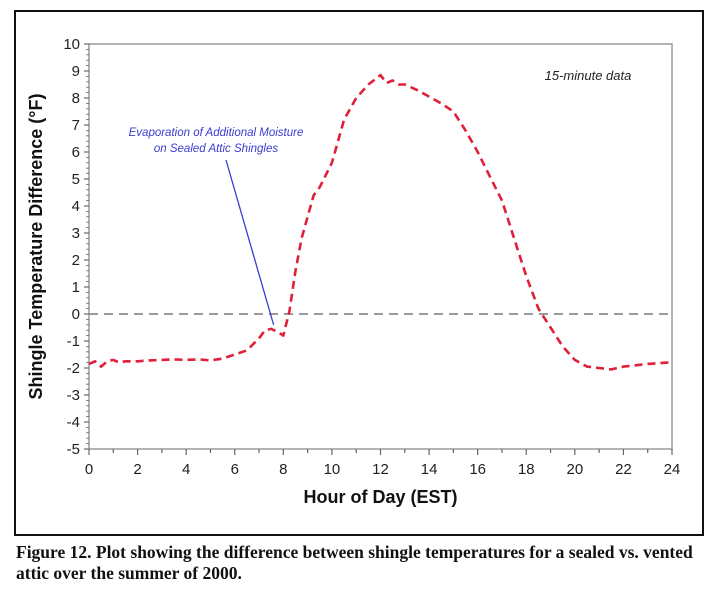  Describe the element at coordinates (76, 98) in the screenshot. I see `y-tick-label: 8` at that location.